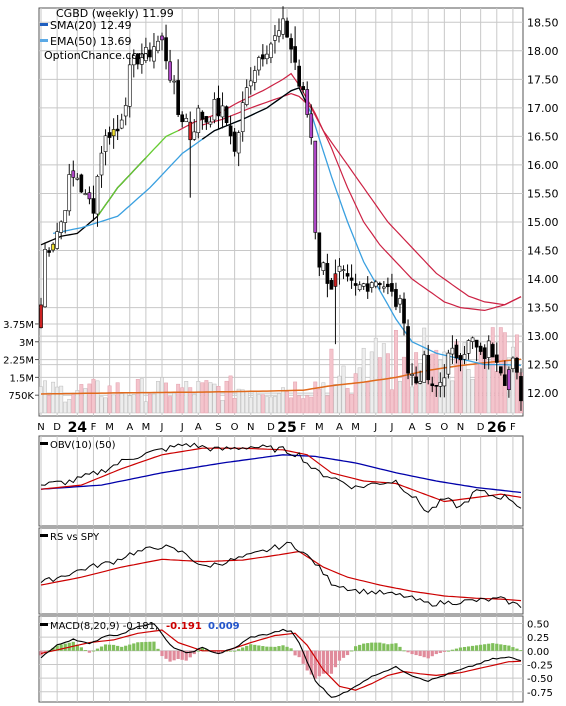 This screenshot has height=706, width=566. I want to click on volume-tick-label: 2.25M, so click(18, 361).